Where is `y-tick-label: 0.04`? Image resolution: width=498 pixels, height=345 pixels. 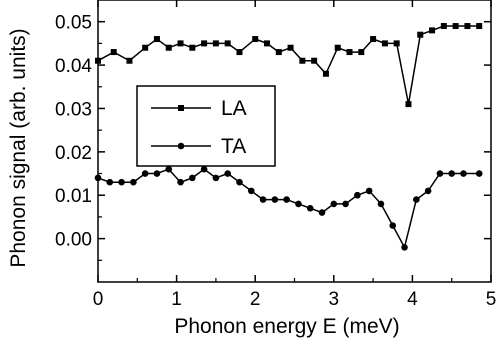 y-tick-label: 0.04 is located at coordinates (73, 66).